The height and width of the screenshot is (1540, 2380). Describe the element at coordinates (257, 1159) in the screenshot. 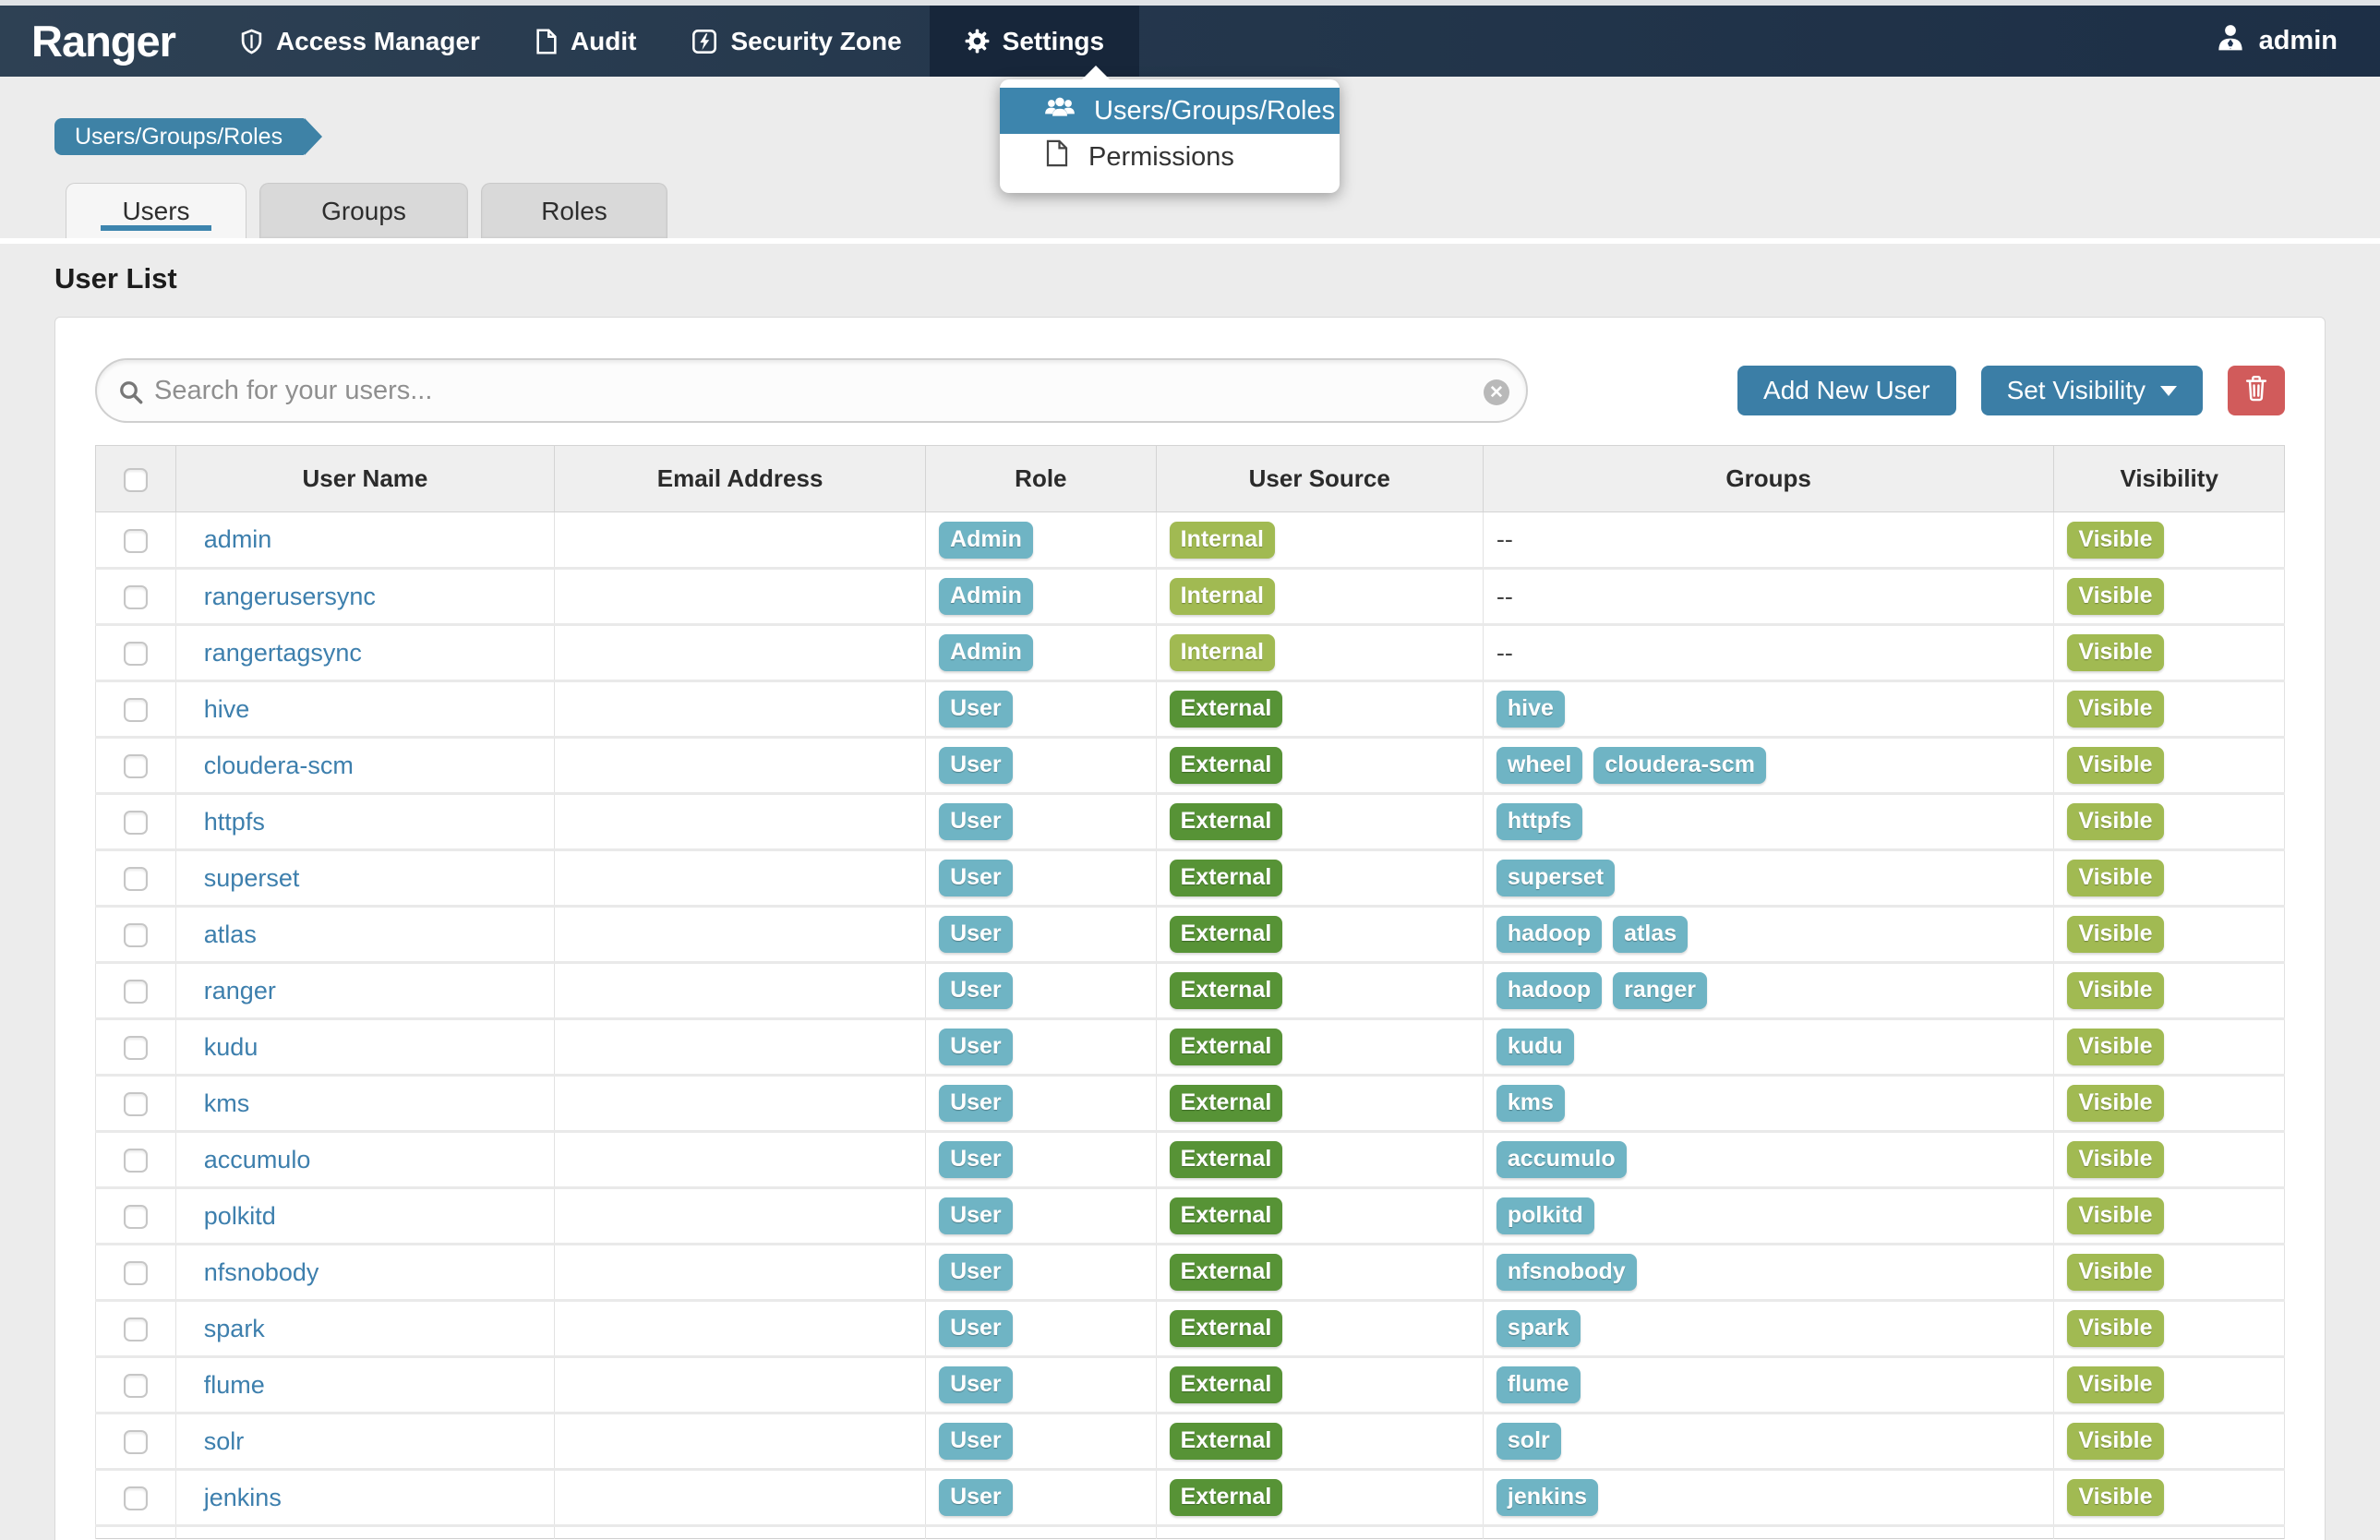

I see `user-name-link: accumulo` at that location.